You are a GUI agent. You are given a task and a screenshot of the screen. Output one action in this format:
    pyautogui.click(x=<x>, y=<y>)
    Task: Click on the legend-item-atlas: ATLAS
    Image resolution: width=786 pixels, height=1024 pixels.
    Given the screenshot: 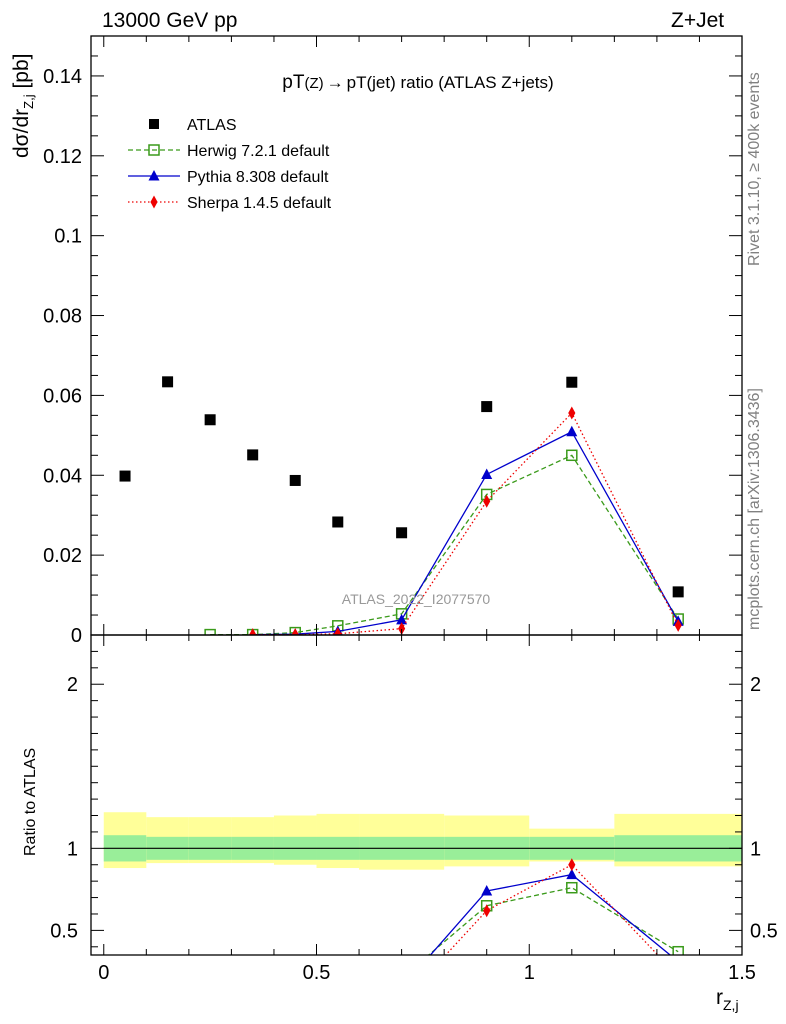 What is the action you would take?
    pyautogui.click(x=193, y=125)
    